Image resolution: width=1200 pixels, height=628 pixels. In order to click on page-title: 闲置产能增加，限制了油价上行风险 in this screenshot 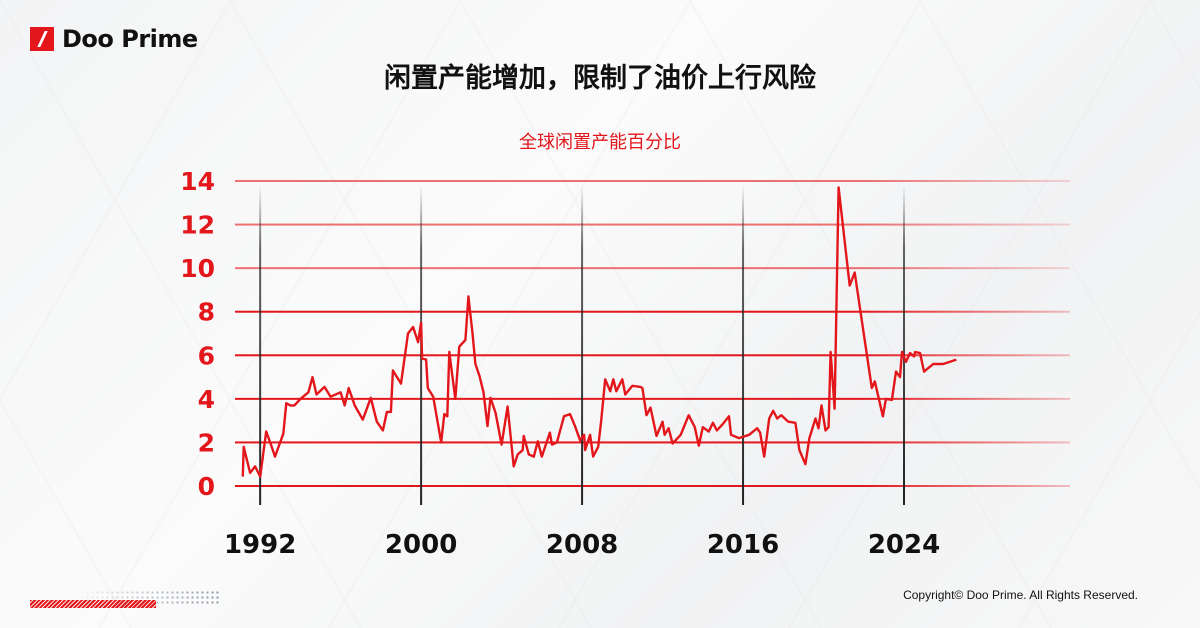, I will do `click(600, 78)`.